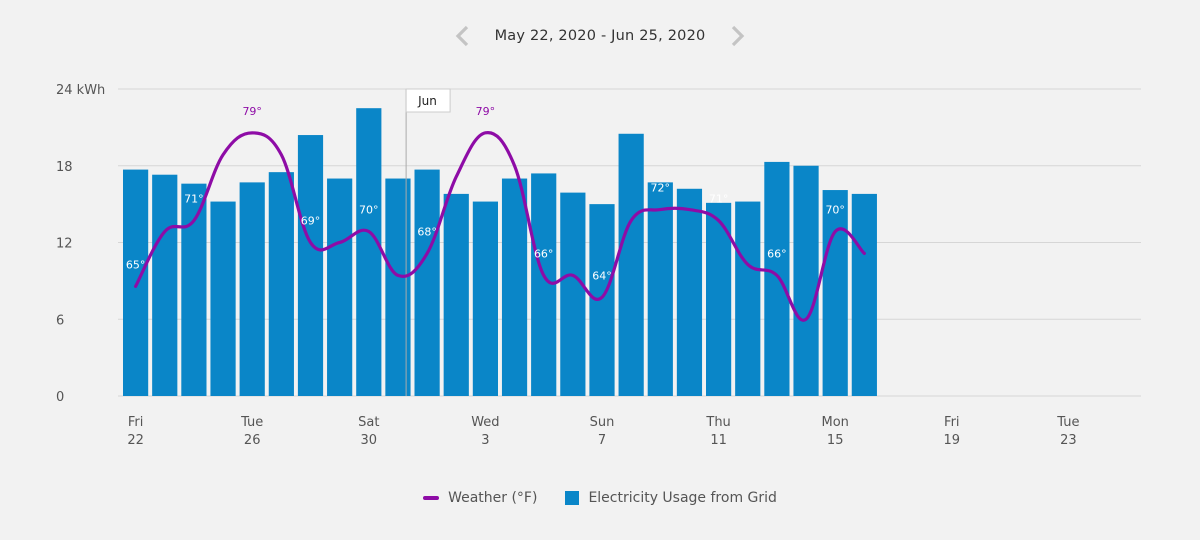 The height and width of the screenshot is (540, 1200). Describe the element at coordinates (485, 422) in the screenshot. I see `x-tick-day: Wed` at that location.